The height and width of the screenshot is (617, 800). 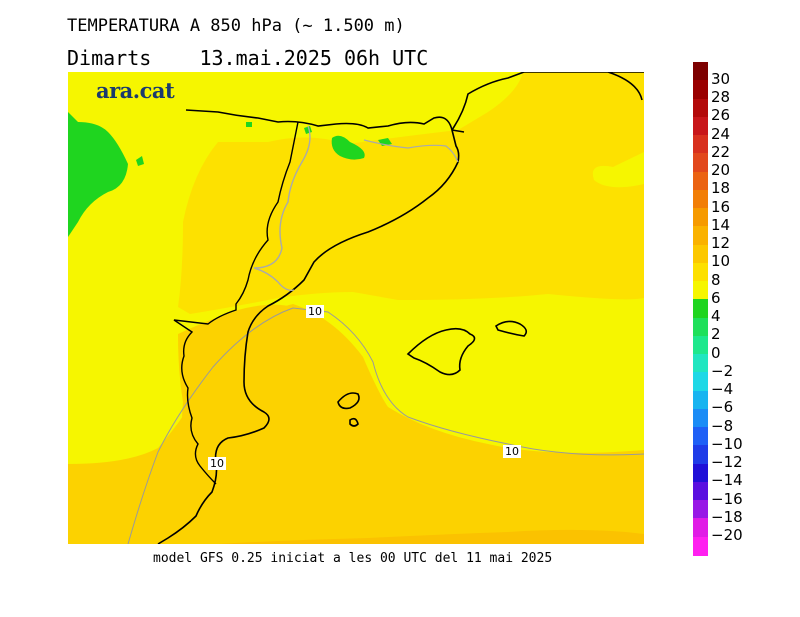 I want to click on color-scale-label: 26, so click(x=721, y=115).